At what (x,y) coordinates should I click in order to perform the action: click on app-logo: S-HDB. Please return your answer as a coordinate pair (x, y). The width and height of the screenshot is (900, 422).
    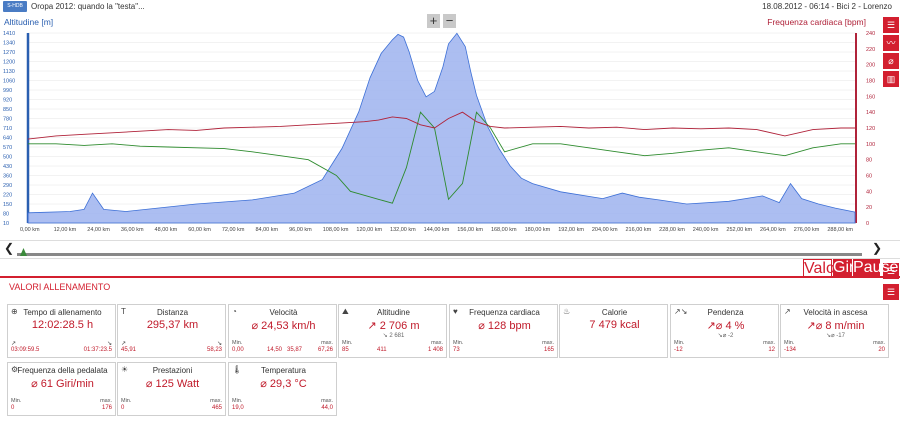
    Looking at the image, I should click on (15, 6).